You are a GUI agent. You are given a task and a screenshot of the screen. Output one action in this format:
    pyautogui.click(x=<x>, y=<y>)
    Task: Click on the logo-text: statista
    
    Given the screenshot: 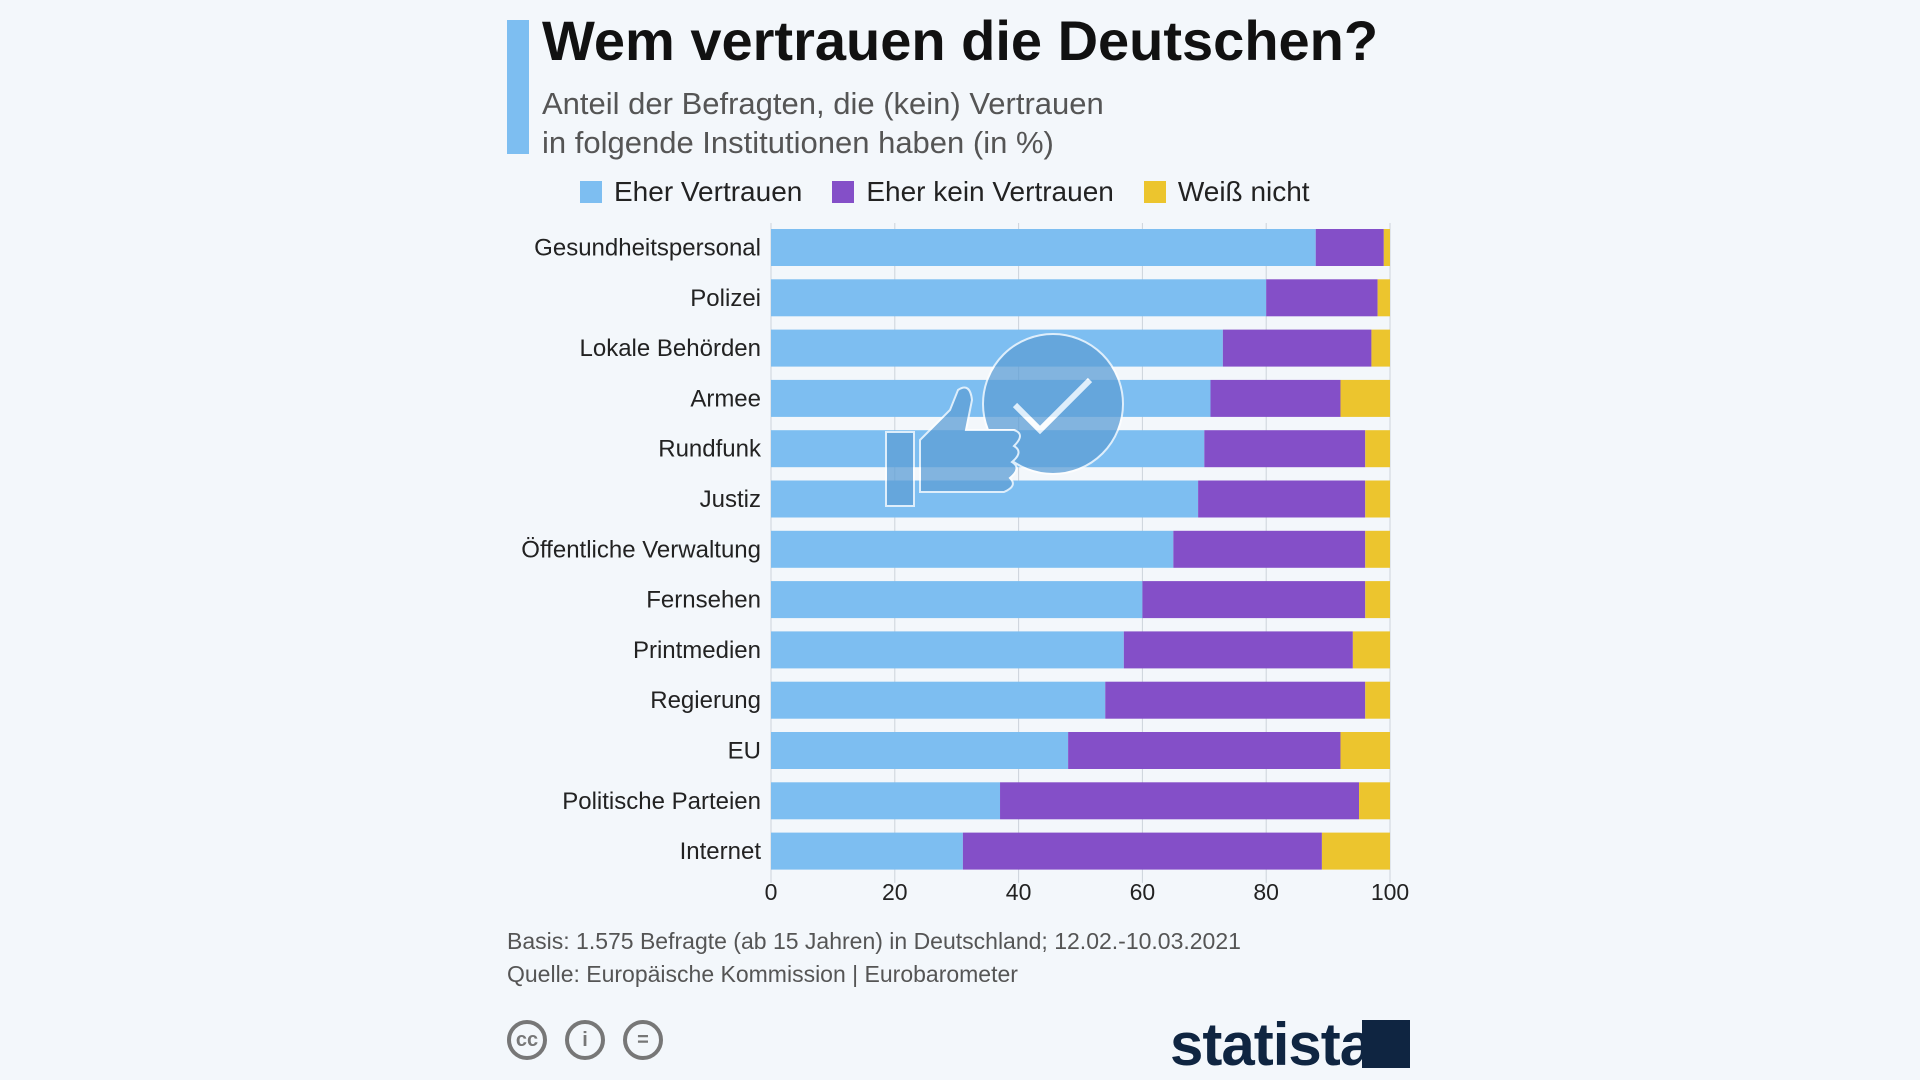 What is the action you would take?
    pyautogui.click(x=1271, y=1044)
    